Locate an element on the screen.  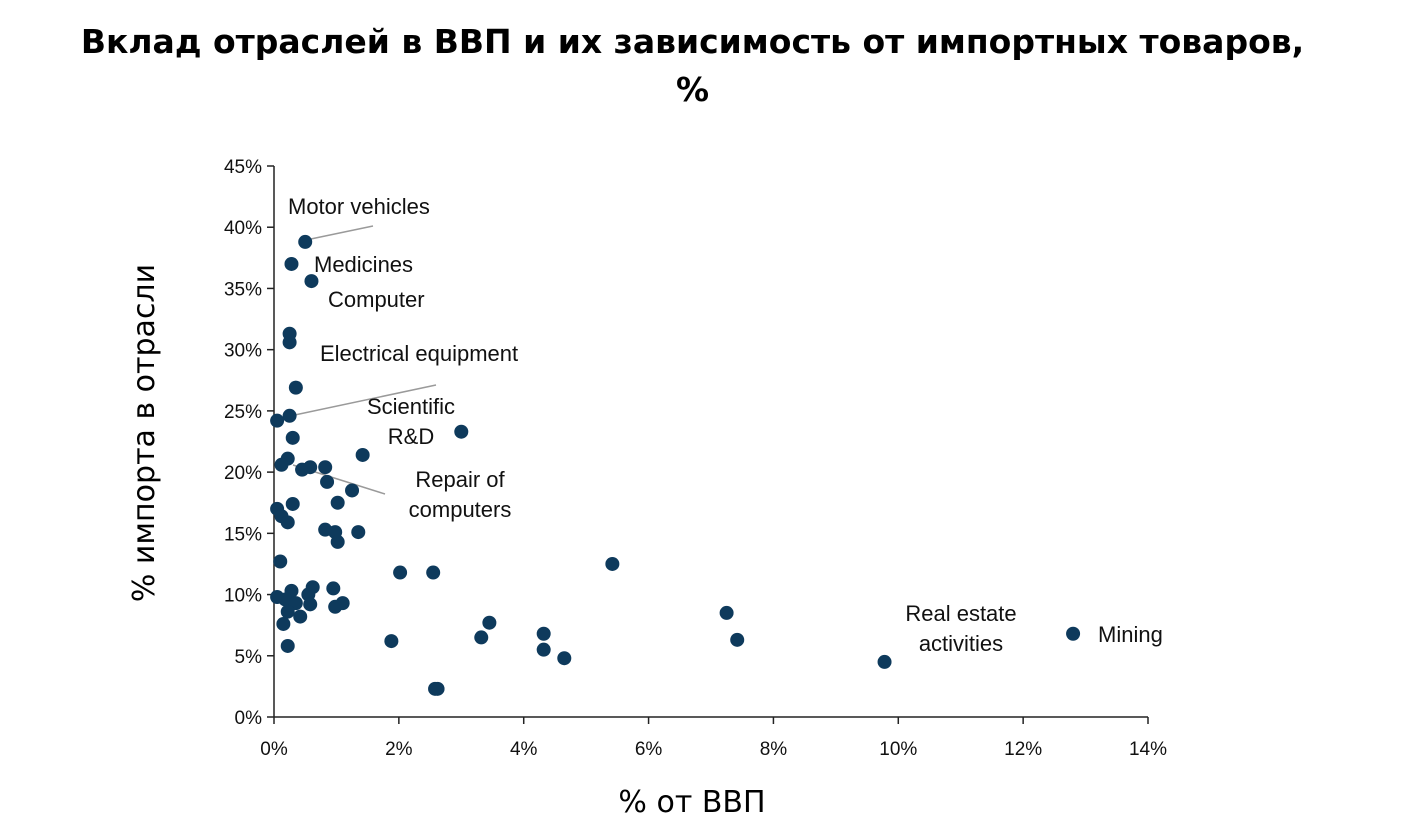
annotation-label: Scientific R&D is located at coordinates (411, 421).